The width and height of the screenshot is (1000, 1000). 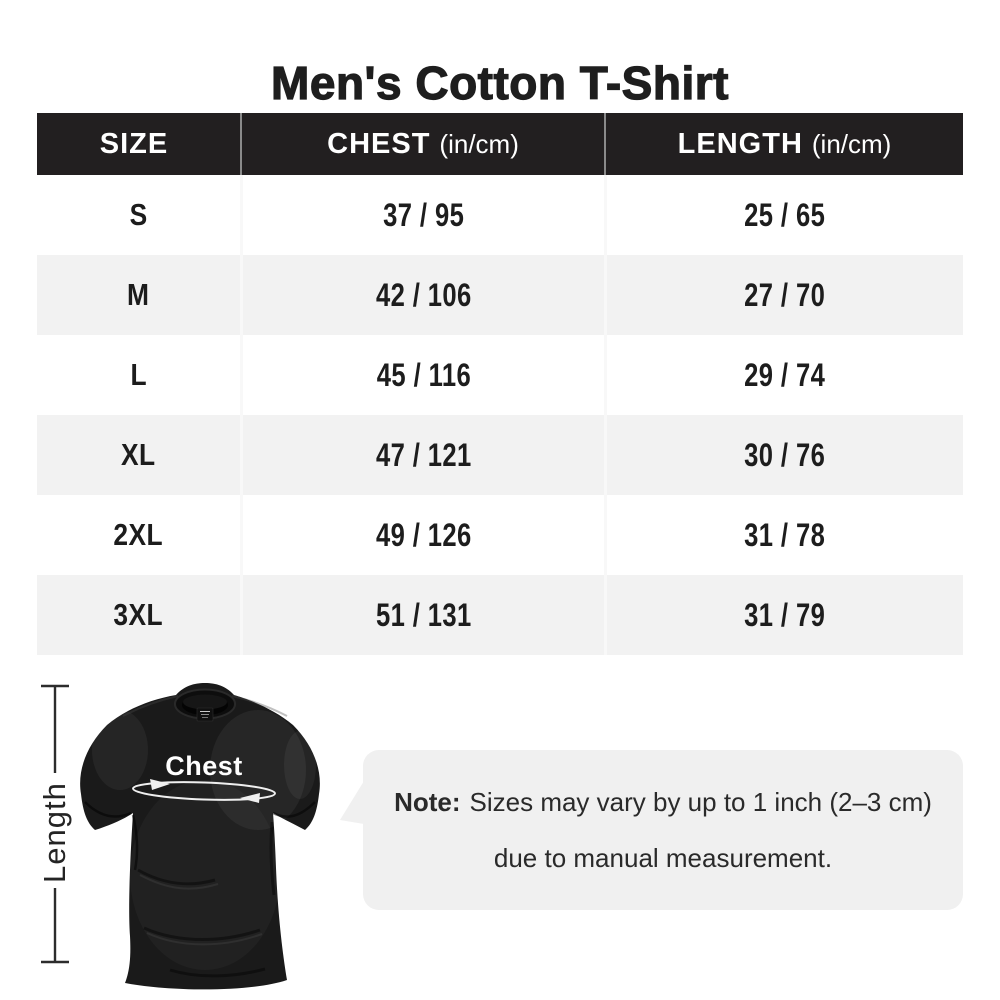 I want to click on chest-arrow-left-icon, so click(x=250, y=798).